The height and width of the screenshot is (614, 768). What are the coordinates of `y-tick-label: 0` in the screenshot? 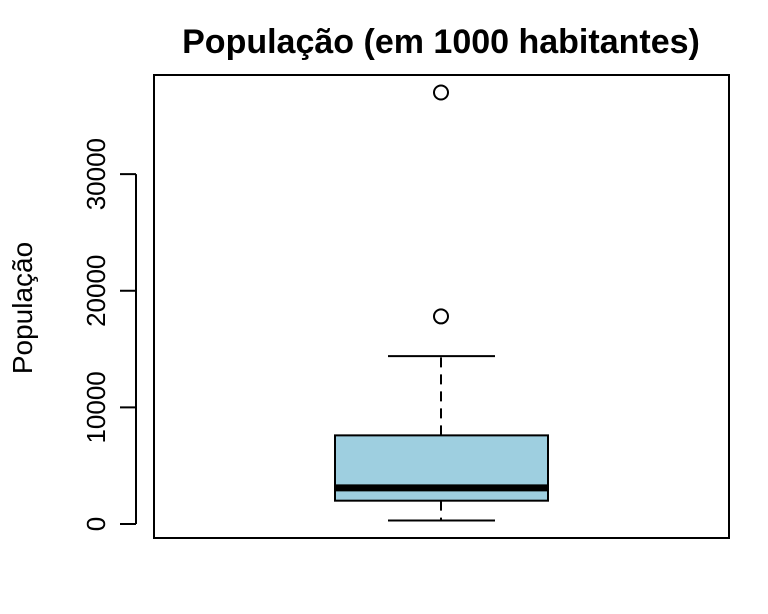 It's located at (96, 524).